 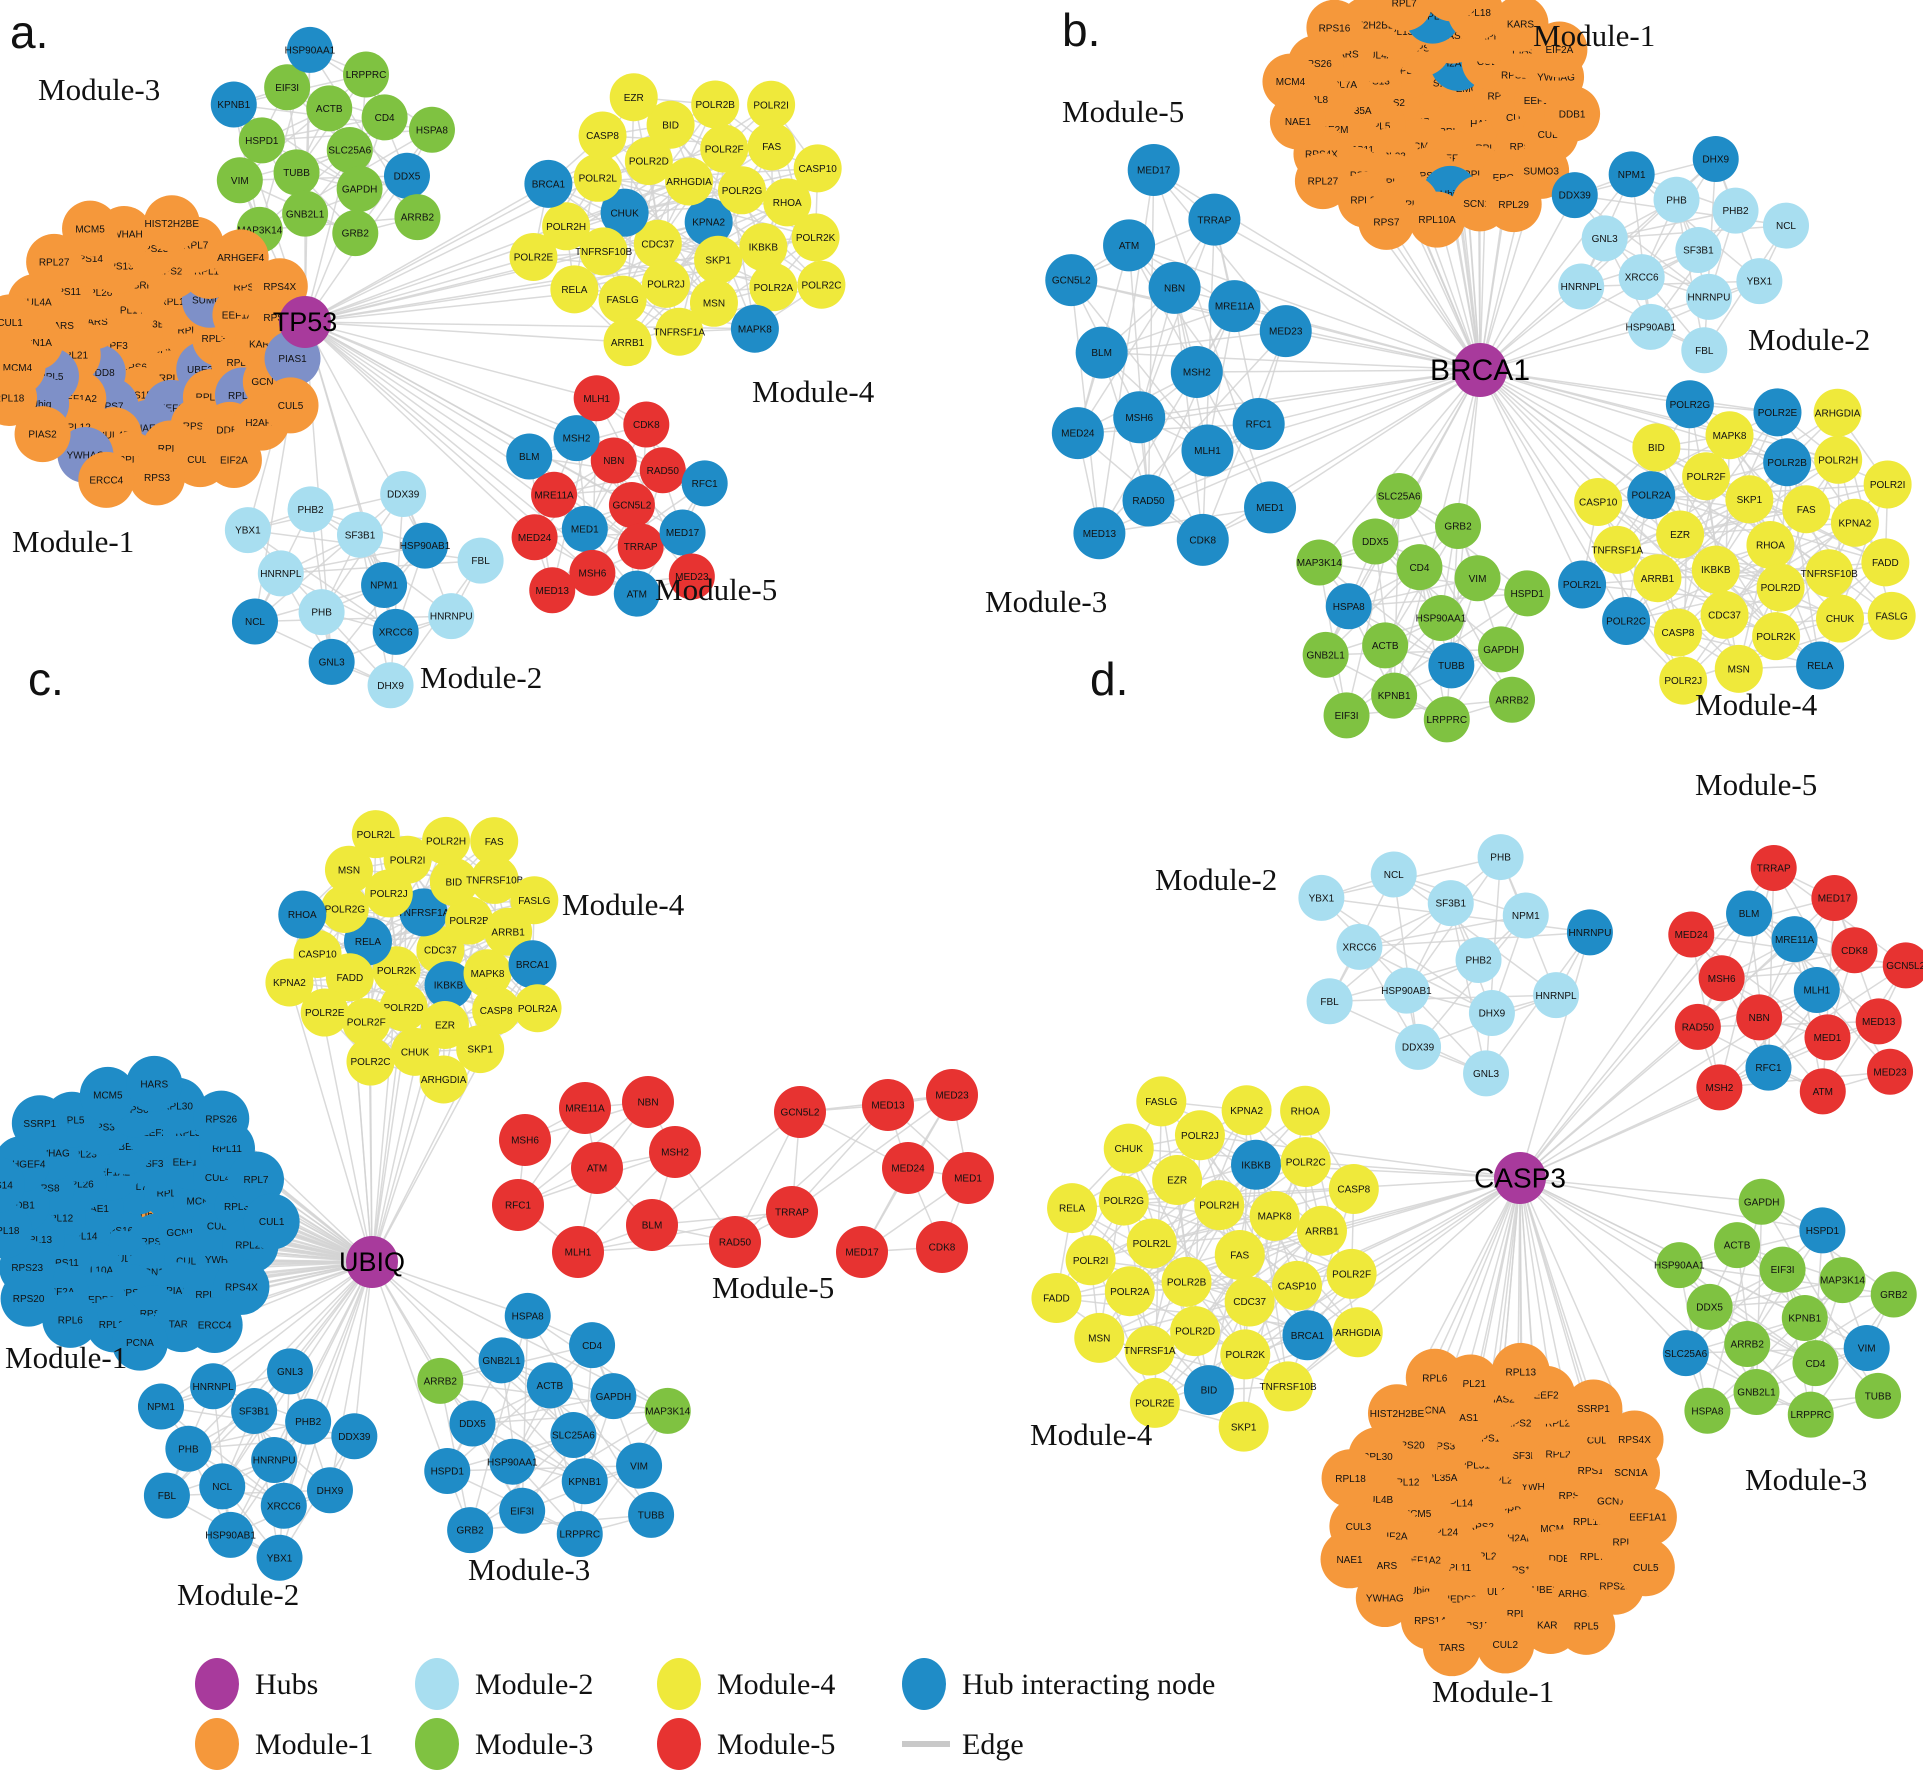 I want to click on node-mre11a, so click(x=1794, y=939).